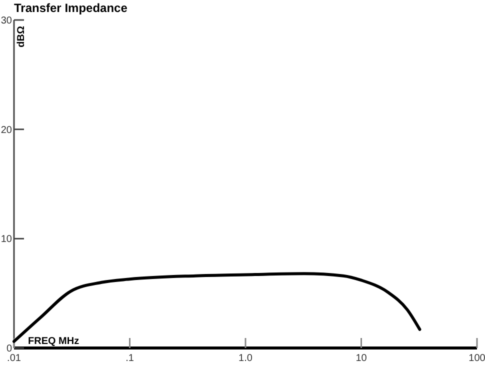  What do you see at coordinates (14, 358) in the screenshot?
I see `x-tick-label: .01` at bounding box center [14, 358].